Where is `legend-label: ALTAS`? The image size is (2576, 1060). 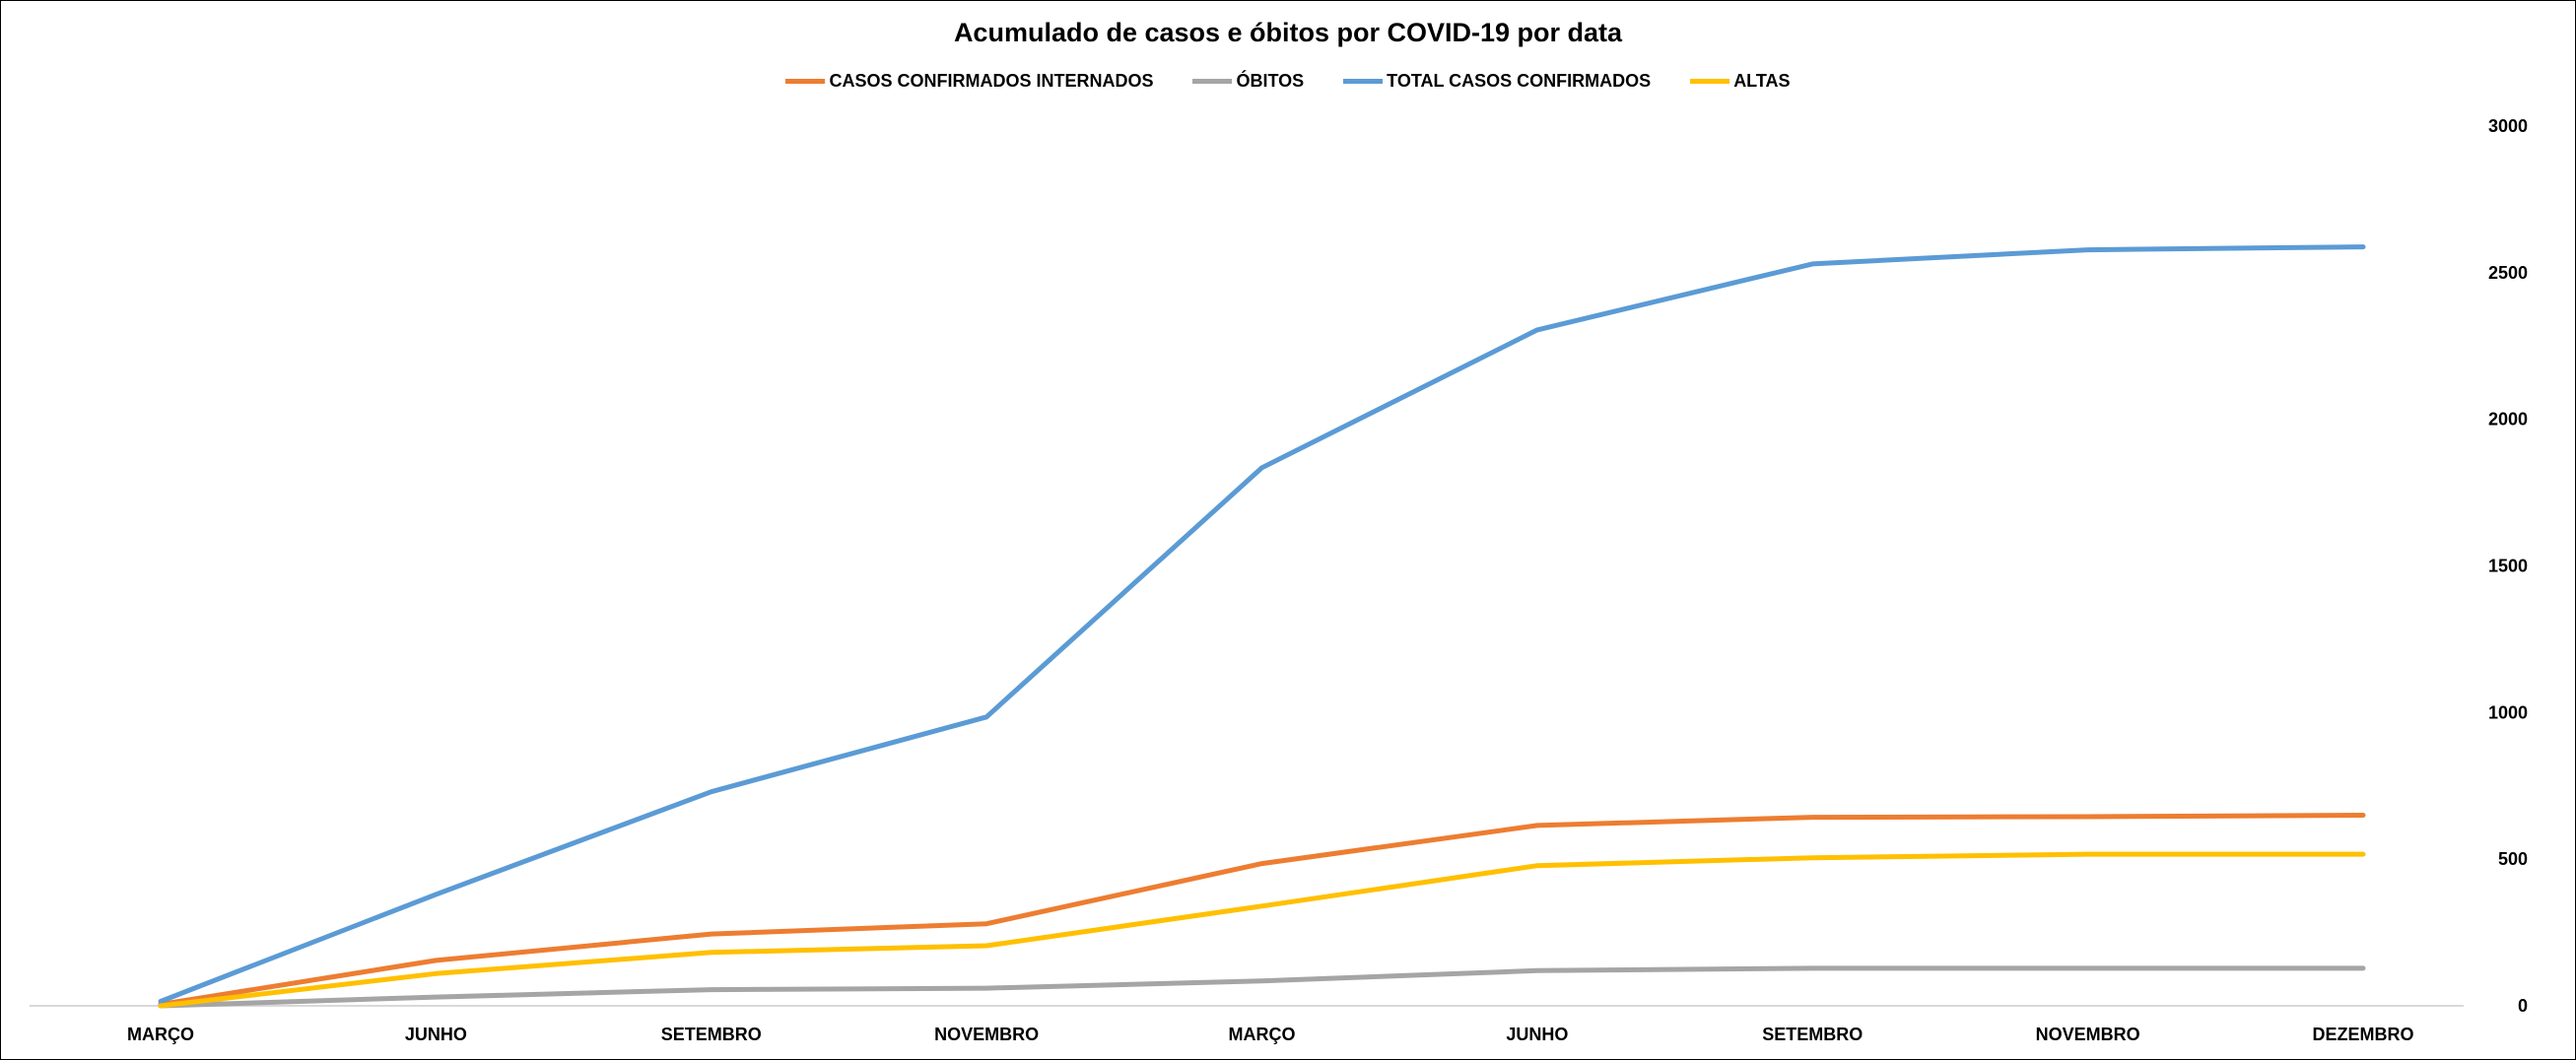 legend-label: ALTAS is located at coordinates (1762, 81).